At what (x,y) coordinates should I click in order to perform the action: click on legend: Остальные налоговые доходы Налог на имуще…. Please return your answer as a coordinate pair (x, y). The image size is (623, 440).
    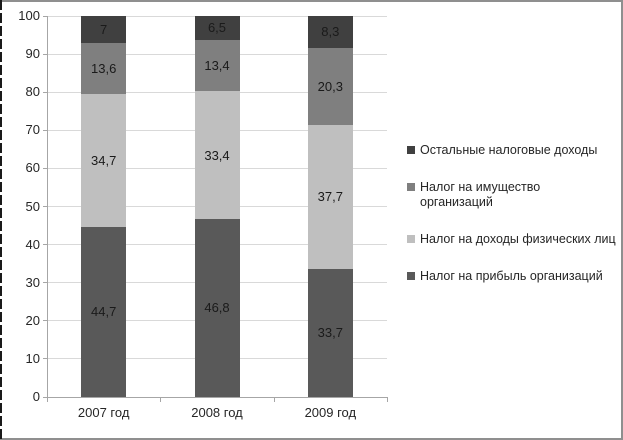
    Looking at the image, I should click on (515, 213).